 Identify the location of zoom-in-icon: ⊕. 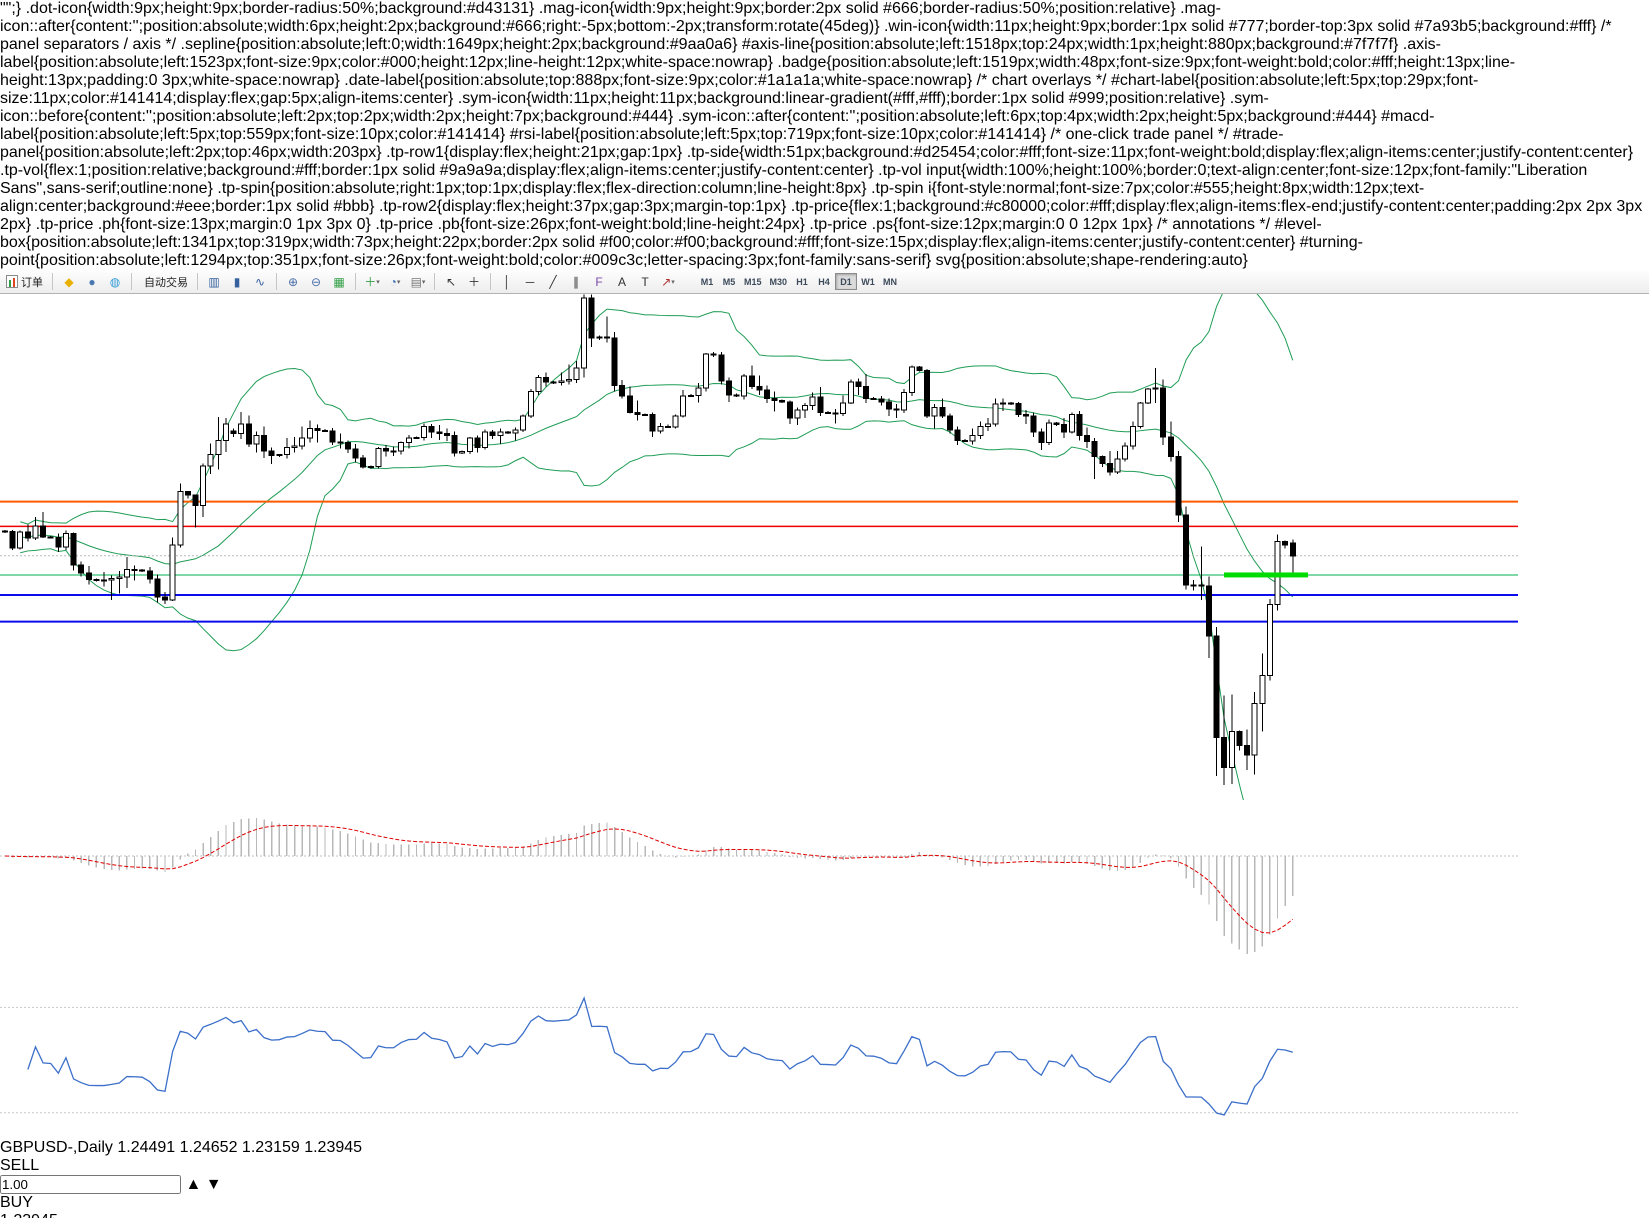
(293, 281).